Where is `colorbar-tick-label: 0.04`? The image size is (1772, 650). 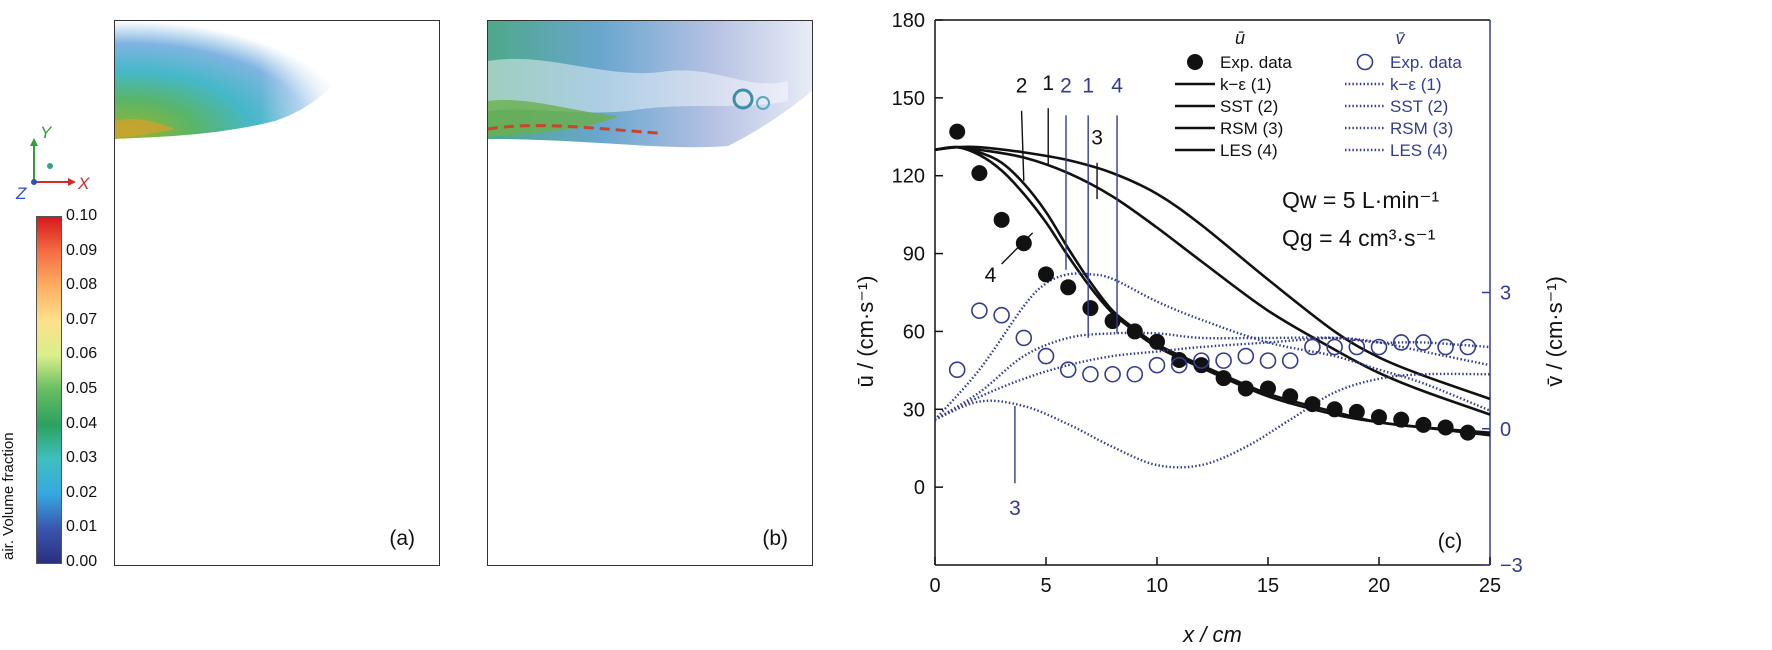 colorbar-tick-label: 0.04 is located at coordinates (82, 423).